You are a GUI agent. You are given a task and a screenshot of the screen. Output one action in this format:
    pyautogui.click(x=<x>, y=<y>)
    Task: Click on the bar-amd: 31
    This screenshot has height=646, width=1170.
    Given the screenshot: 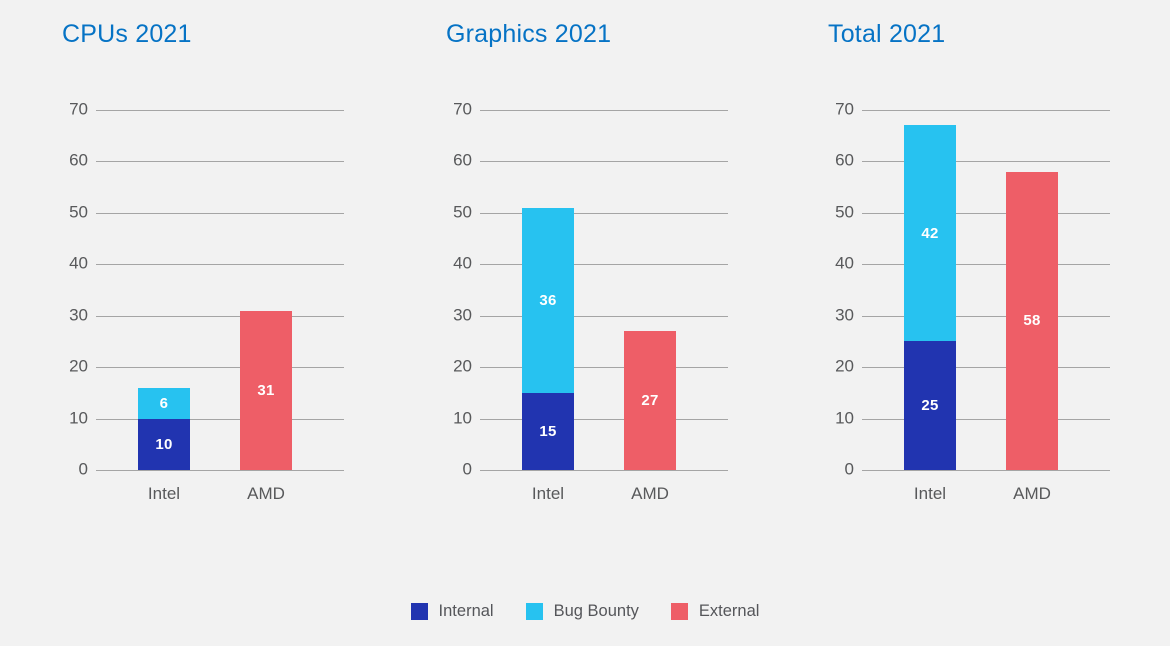 What is the action you would take?
    pyautogui.click(x=266, y=390)
    